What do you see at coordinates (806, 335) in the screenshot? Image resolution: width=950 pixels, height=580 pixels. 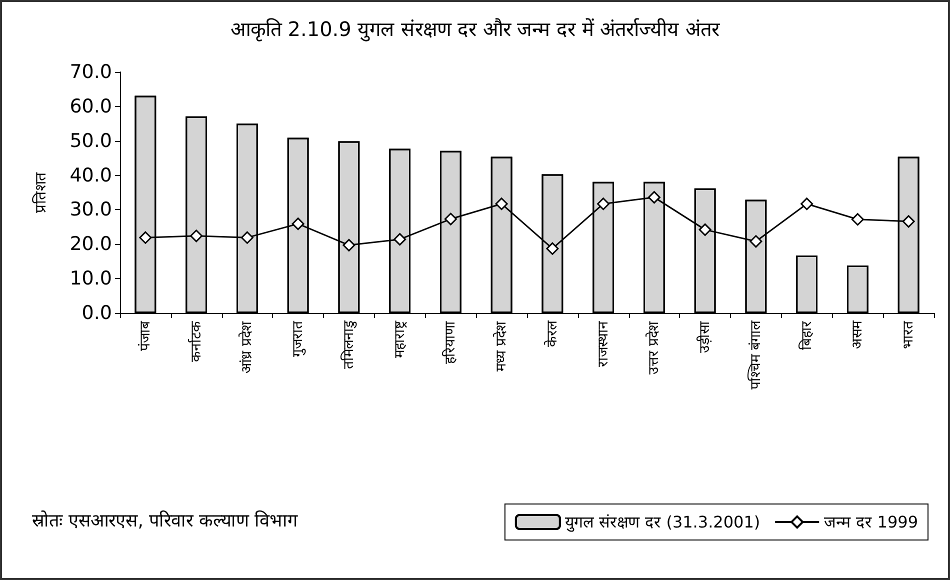 I see `x-tick-label: बिहार` at bounding box center [806, 335].